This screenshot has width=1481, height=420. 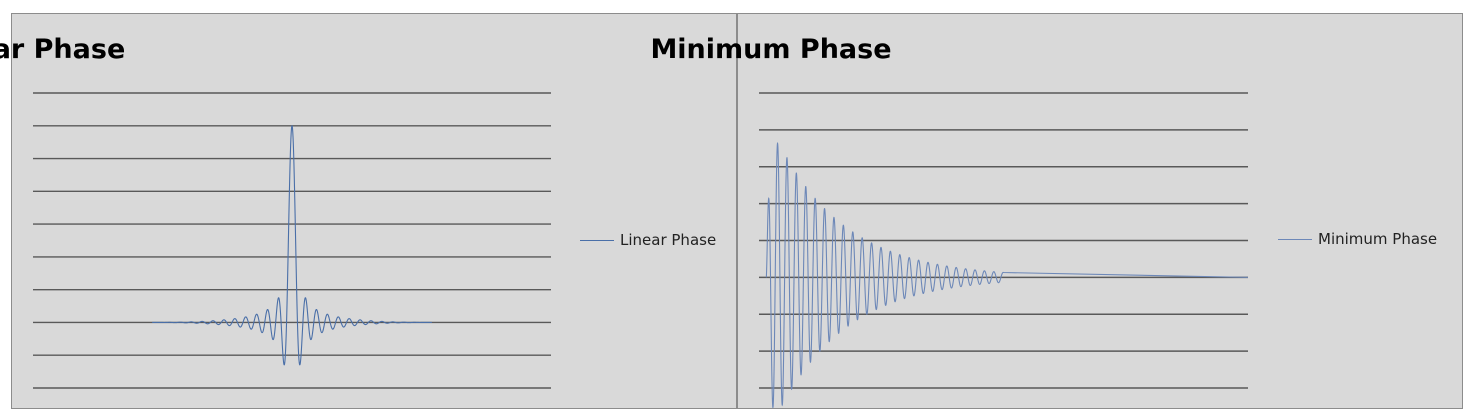 What do you see at coordinates (668, 240) in the screenshot?
I see `legend-label: Linear Phase` at bounding box center [668, 240].